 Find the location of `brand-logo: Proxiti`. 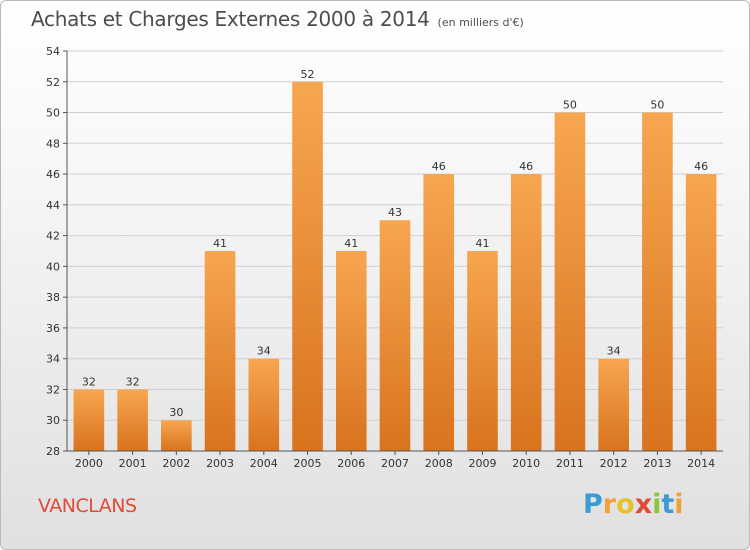

brand-logo: Proxiti is located at coordinates (633, 504).